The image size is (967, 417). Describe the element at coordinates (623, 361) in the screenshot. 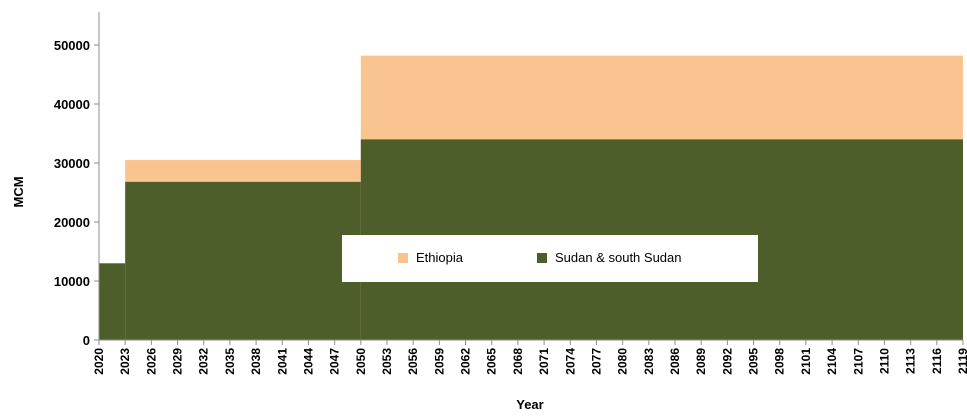

I see `x-tick-label: 2080` at that location.